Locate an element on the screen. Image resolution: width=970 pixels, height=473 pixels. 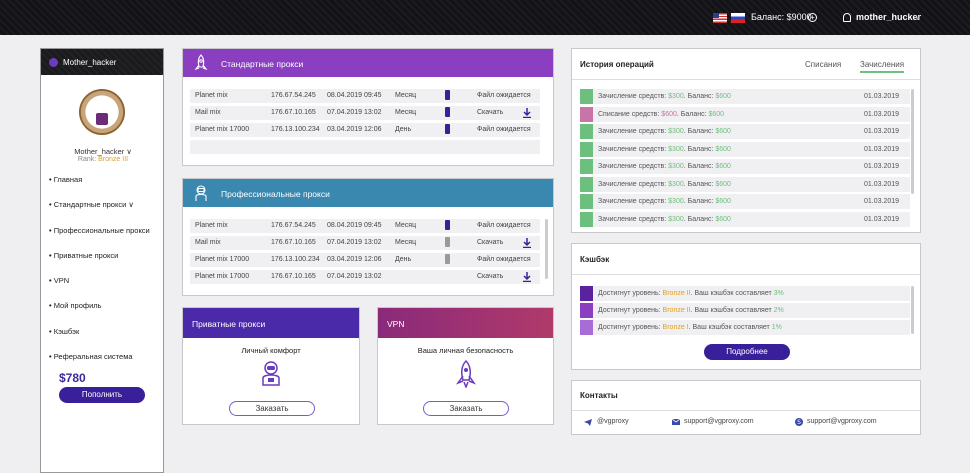
menu-item-cashback: Кэшбэк is located at coordinates (99, 339).